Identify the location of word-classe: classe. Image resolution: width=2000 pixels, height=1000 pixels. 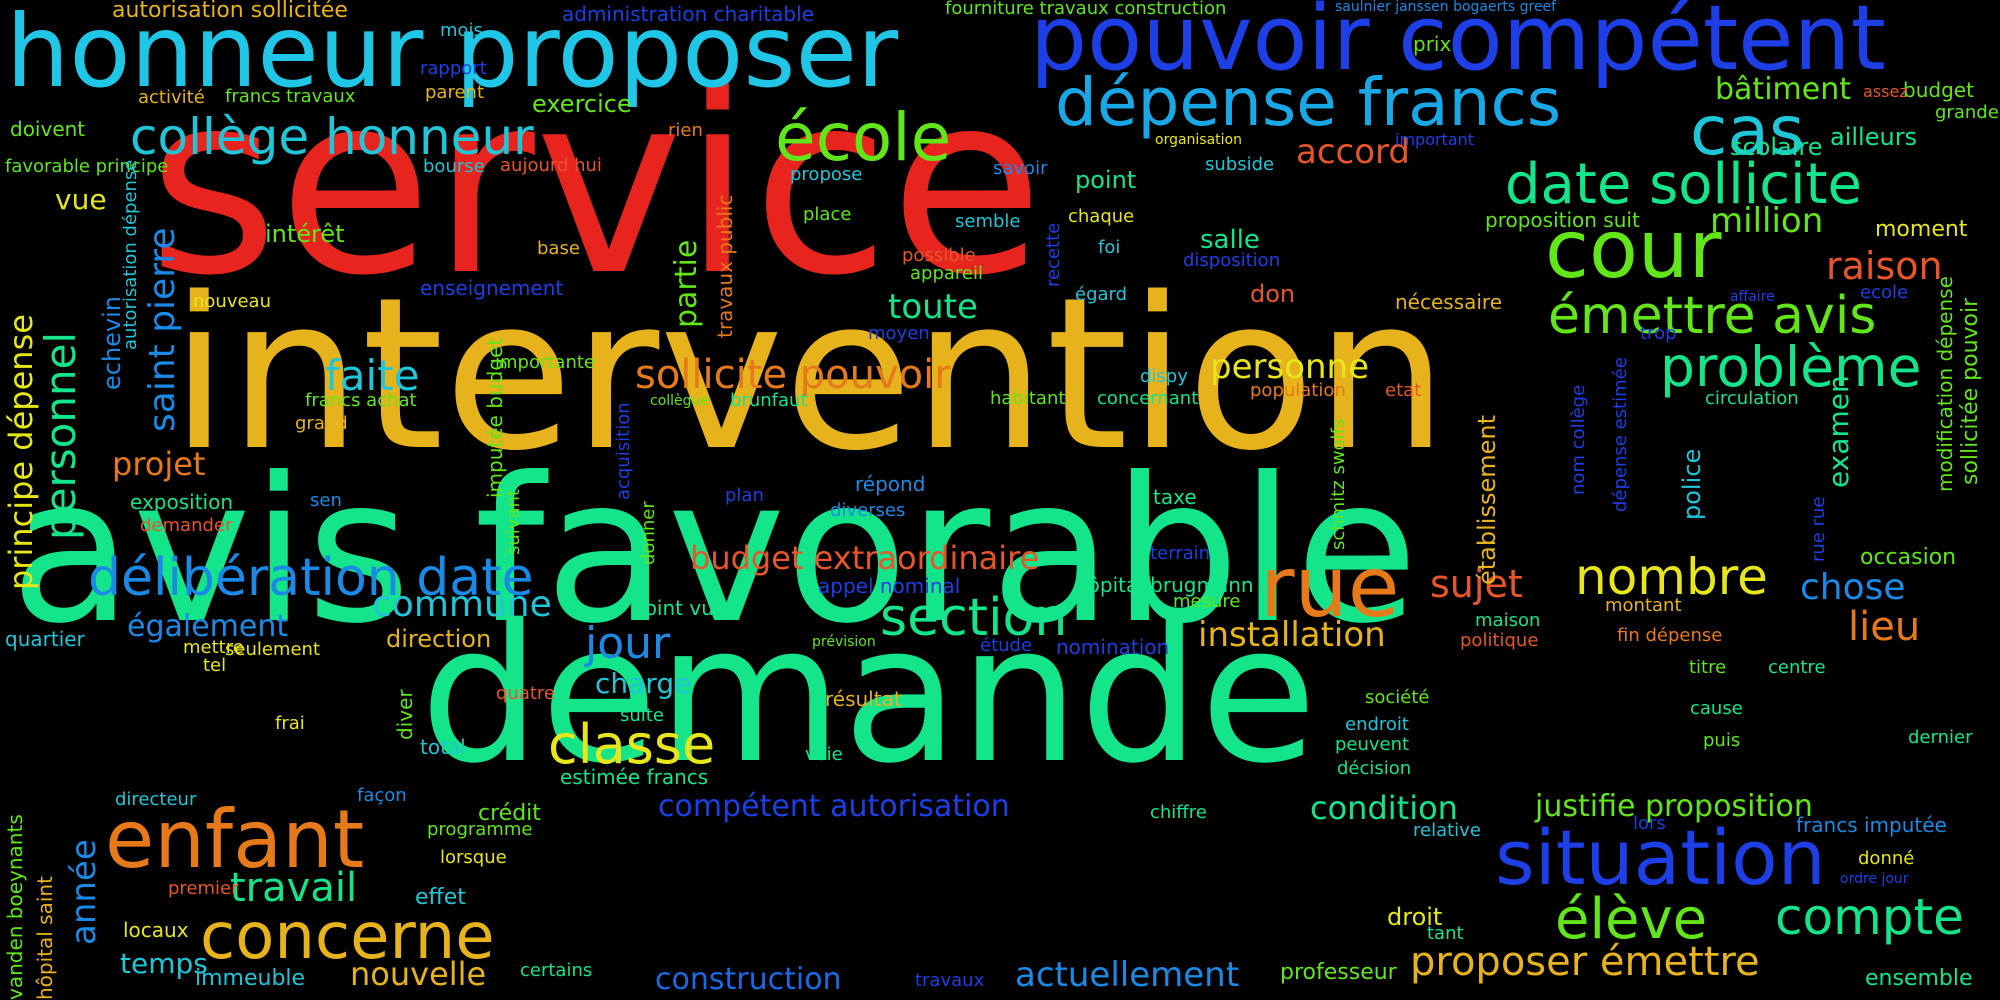
(632, 744).